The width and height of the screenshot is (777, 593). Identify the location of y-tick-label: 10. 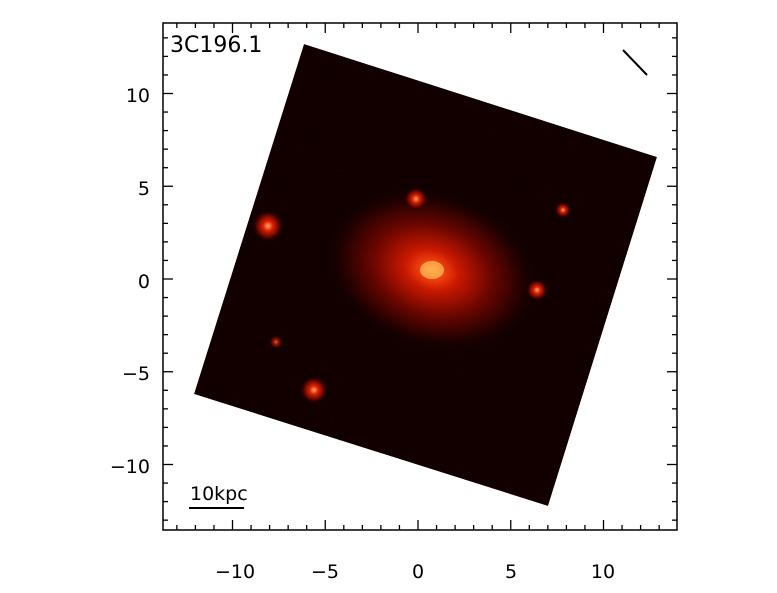
(138, 96).